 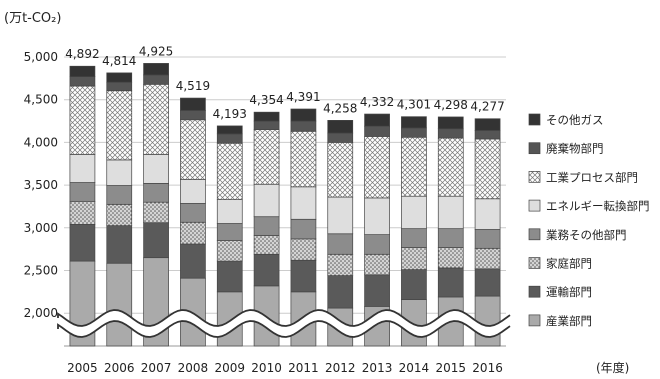 What do you see at coordinates (575, 149) in the screenshot?
I see `legend-label: 廃棄物部門` at bounding box center [575, 149].